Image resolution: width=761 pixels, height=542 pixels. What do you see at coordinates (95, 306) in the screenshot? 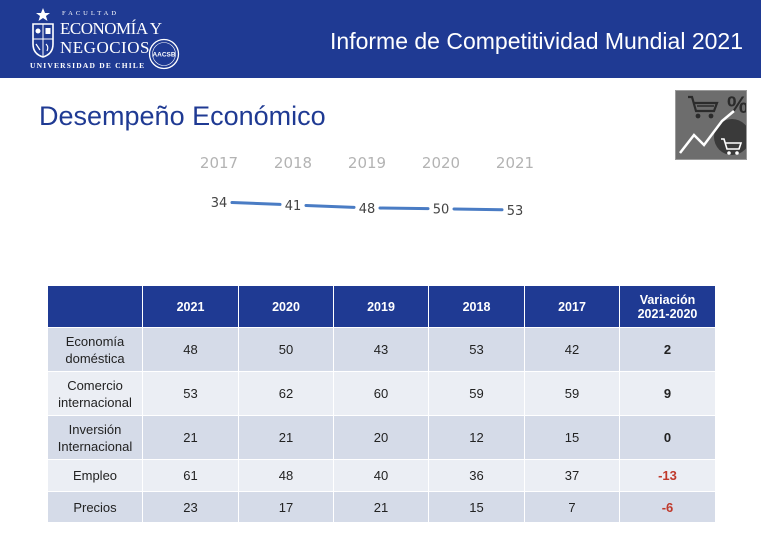
I see `table-header-cell` at bounding box center [95, 306].